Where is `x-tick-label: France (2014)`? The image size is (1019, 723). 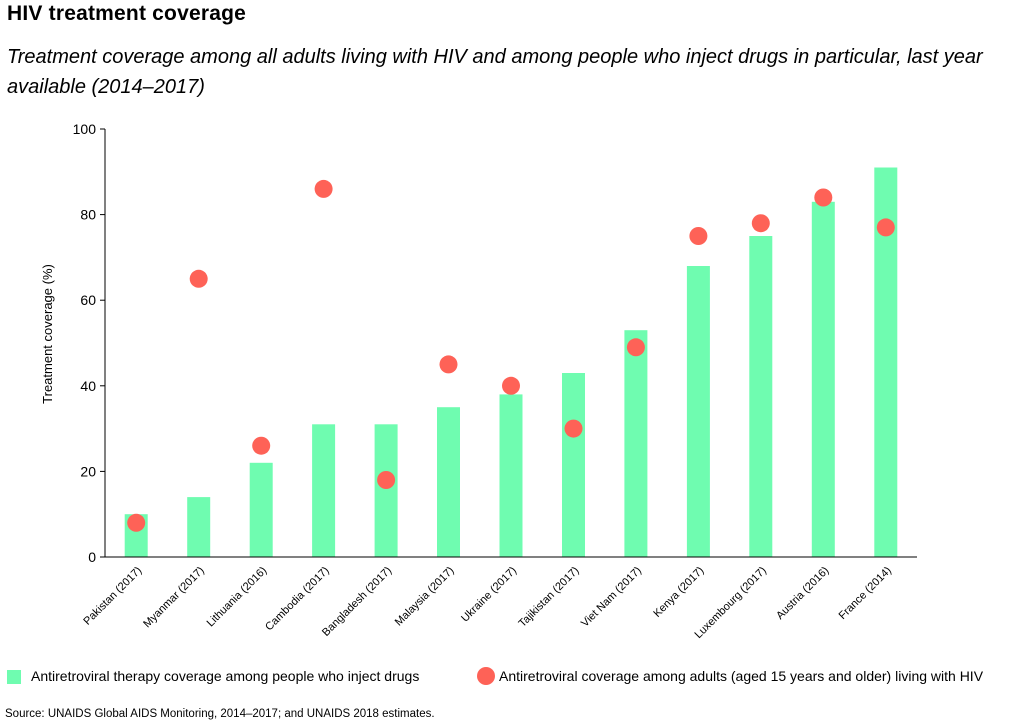
x-tick-label: France (2014) is located at coordinates (865, 593).